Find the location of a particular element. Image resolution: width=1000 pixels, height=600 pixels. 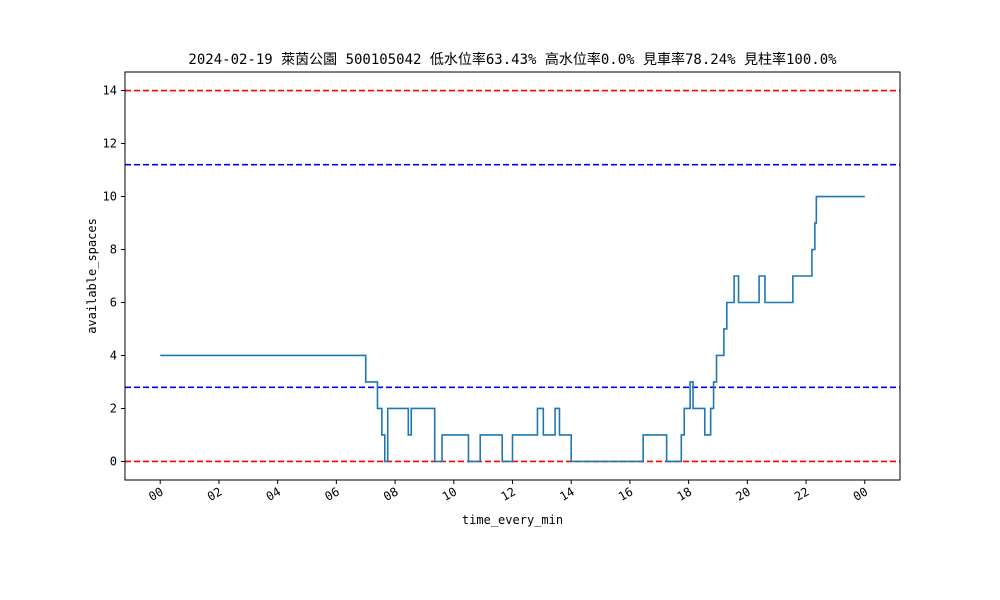

y-tick-label-0: 0 is located at coordinates (113, 461).